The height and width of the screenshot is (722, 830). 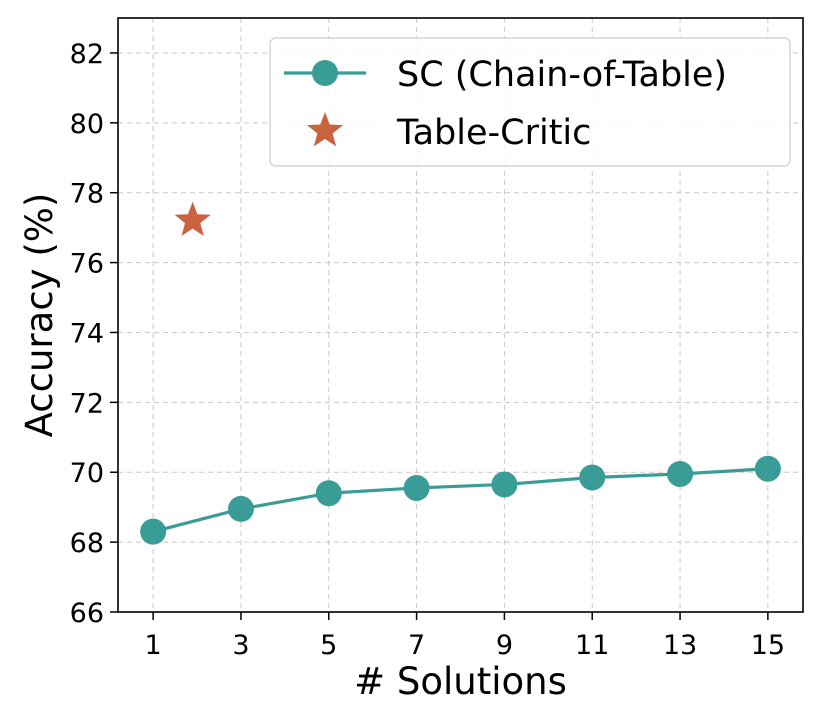 What do you see at coordinates (192, 219) in the screenshot?
I see `data-point-table-critic` at bounding box center [192, 219].